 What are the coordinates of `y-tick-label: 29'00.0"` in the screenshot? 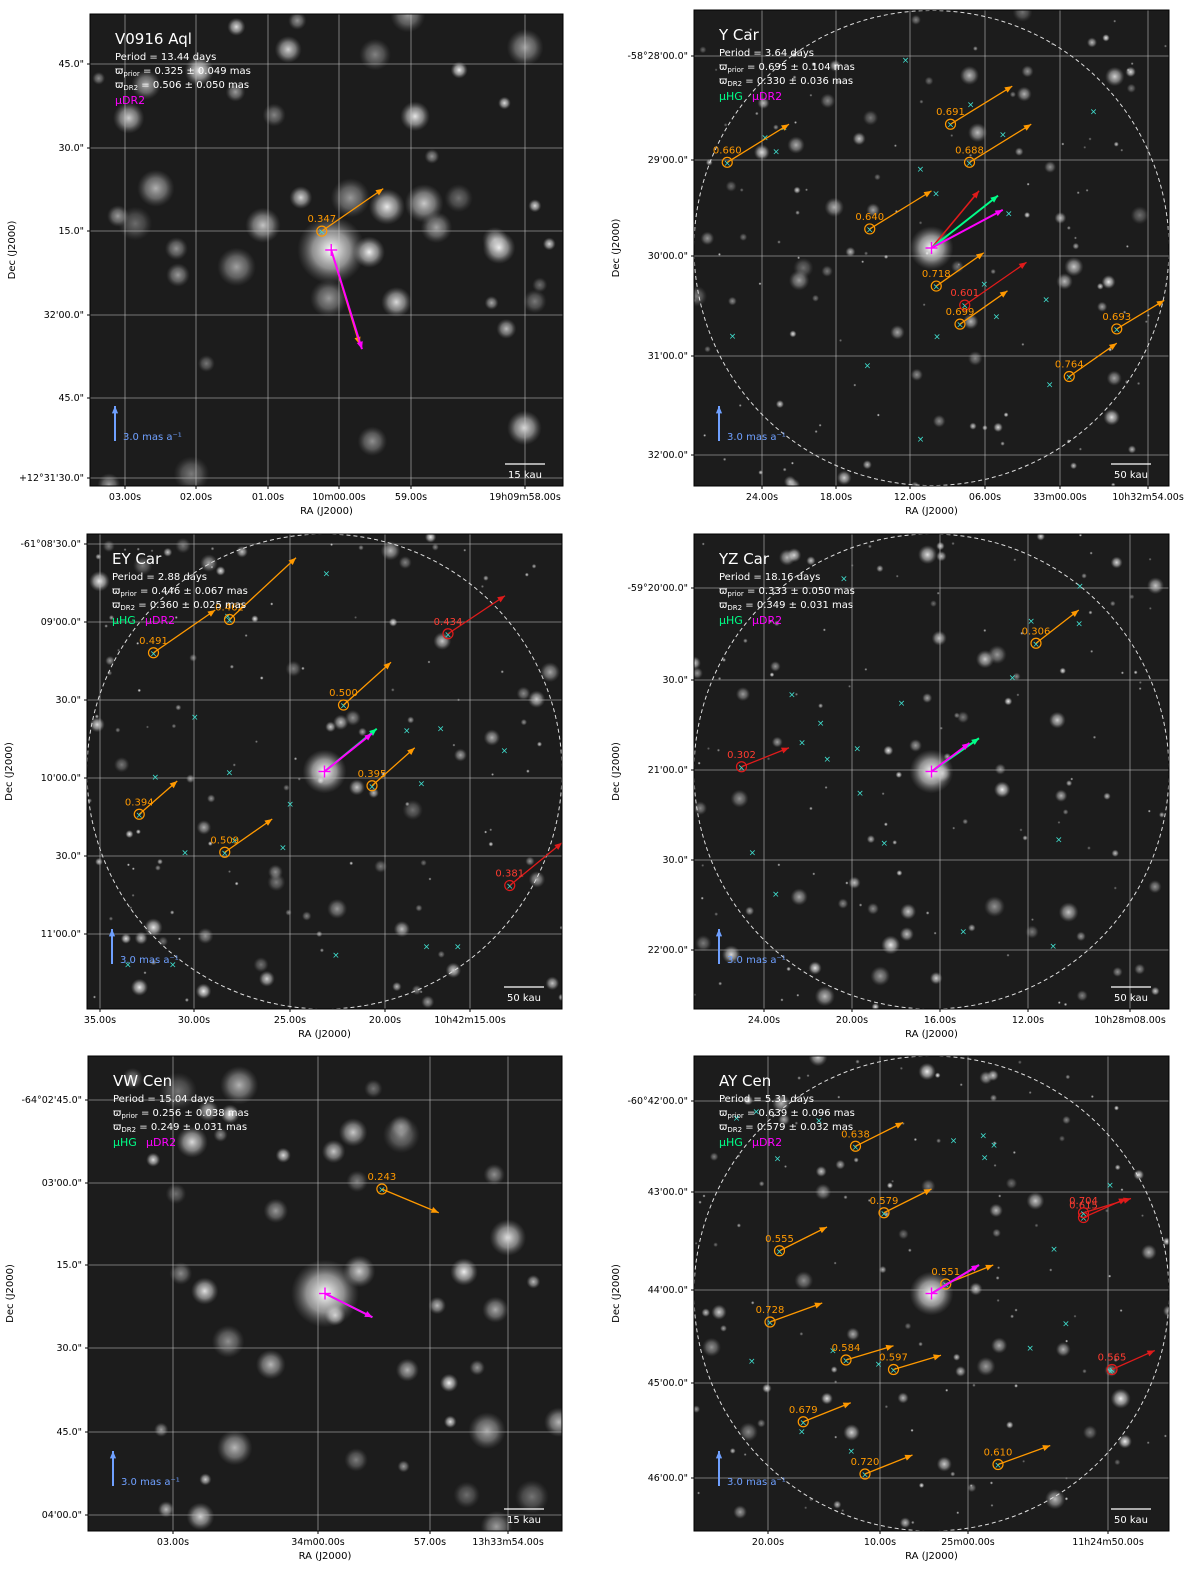 It's located at (668, 160).